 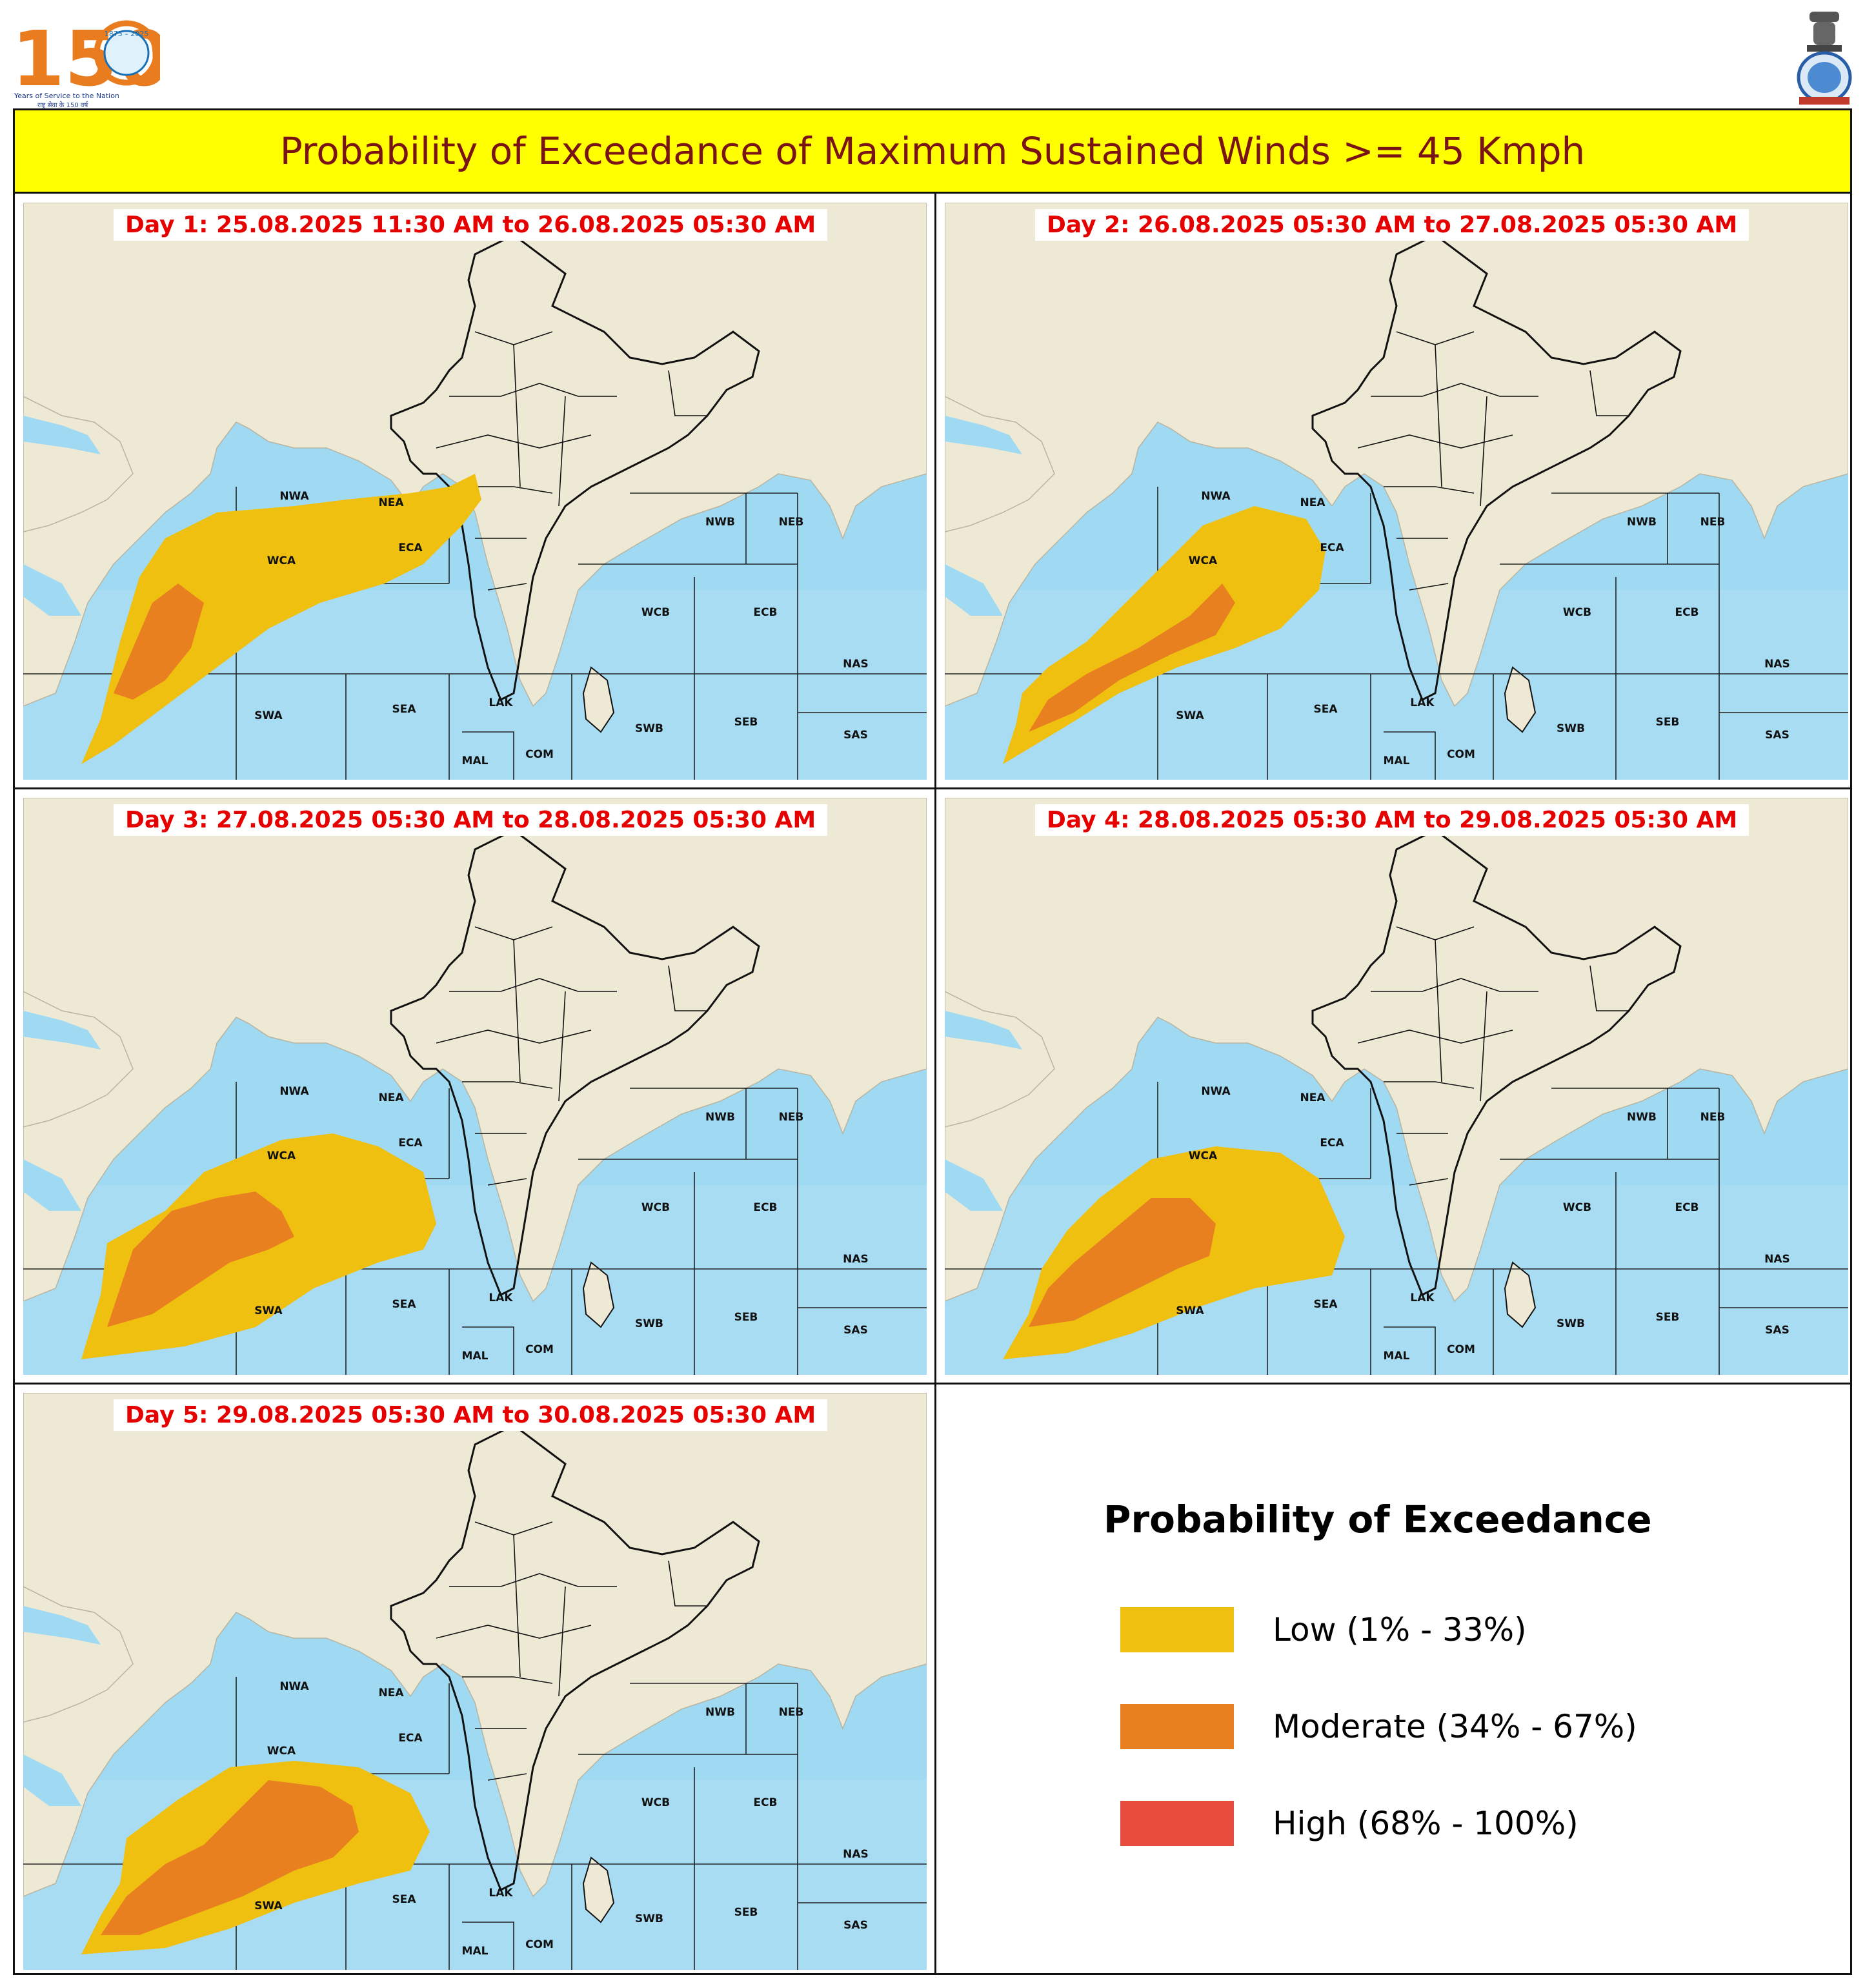 I want to click on legend-item-high: High (68% - 100%), so click(x=1349, y=1824).